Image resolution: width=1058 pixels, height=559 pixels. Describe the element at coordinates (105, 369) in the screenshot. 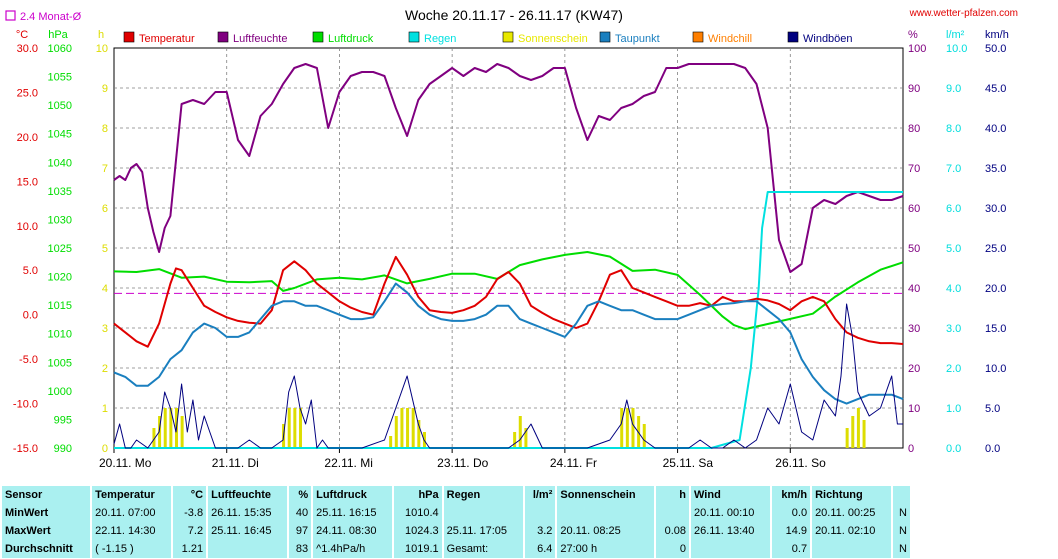

I see `tick-label-sunshine: 2` at that location.